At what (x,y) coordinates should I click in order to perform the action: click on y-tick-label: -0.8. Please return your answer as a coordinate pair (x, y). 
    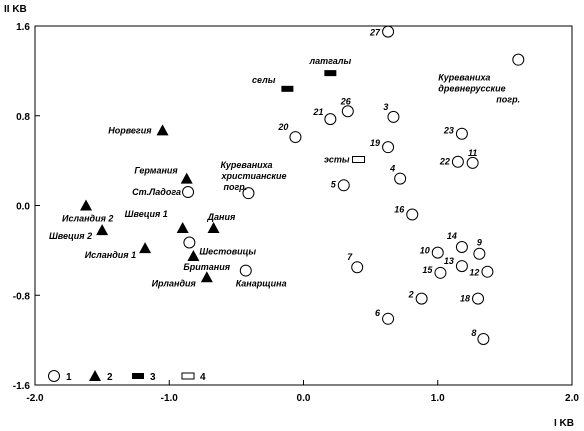
    Looking at the image, I should click on (22, 296).